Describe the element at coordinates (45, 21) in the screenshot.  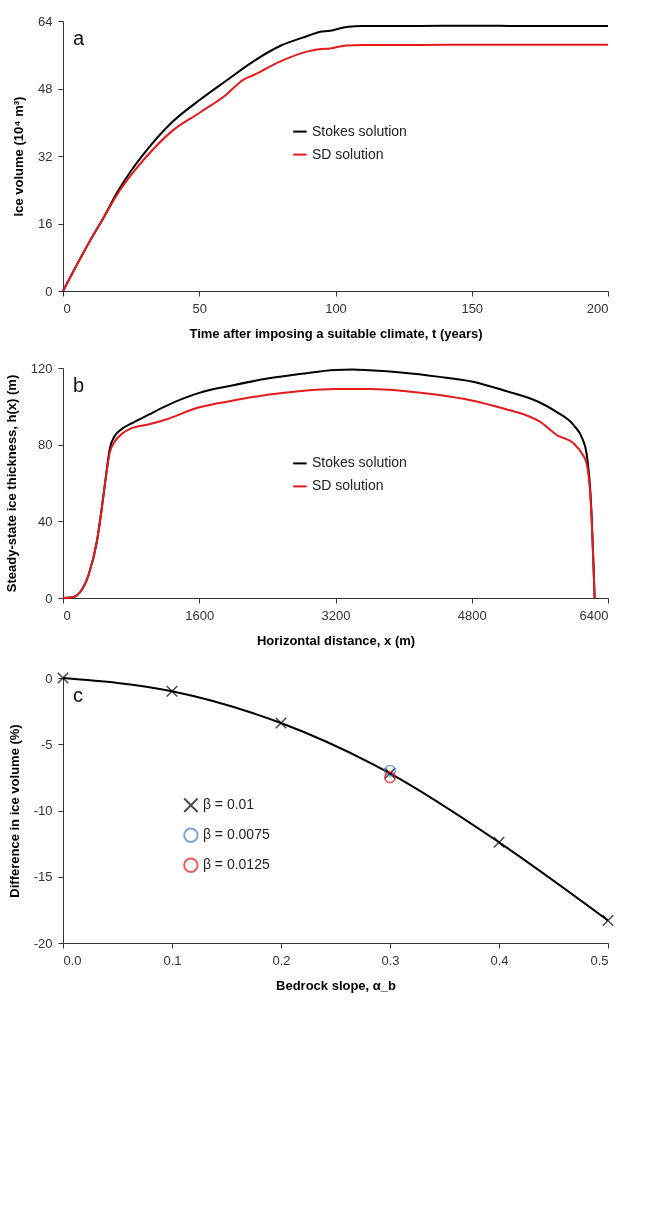
I see `y-tick-label: 64` at that location.